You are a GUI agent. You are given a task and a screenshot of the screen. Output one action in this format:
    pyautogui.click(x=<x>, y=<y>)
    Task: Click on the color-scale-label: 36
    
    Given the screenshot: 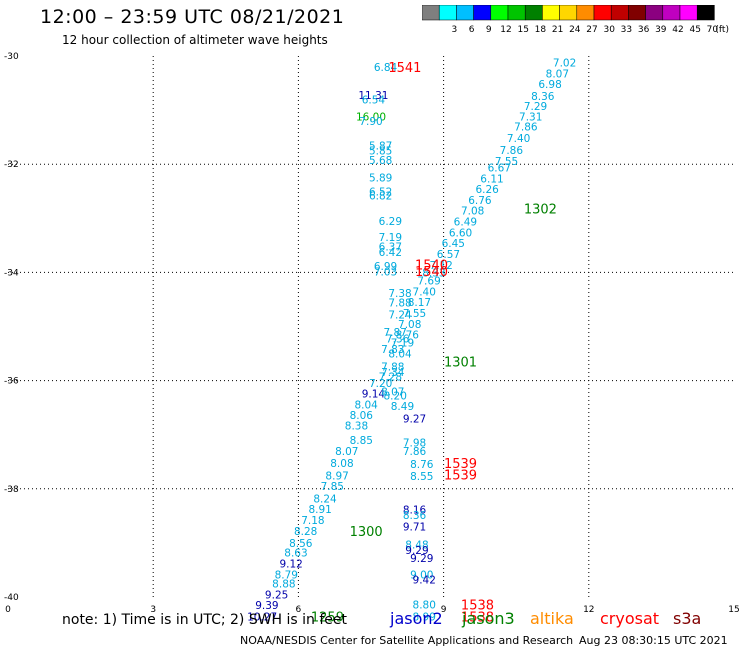 What is the action you would take?
    pyautogui.click(x=644, y=30)
    